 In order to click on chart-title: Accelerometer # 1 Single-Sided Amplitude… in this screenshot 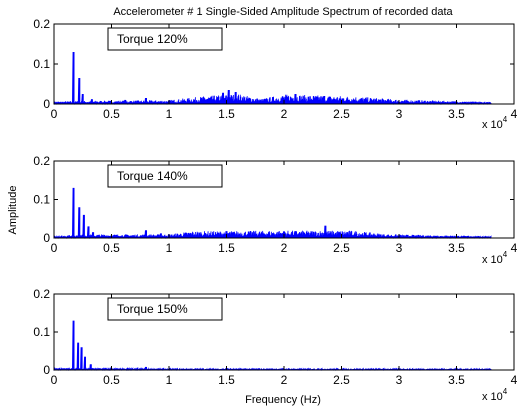, I will do `click(283, 12)`.